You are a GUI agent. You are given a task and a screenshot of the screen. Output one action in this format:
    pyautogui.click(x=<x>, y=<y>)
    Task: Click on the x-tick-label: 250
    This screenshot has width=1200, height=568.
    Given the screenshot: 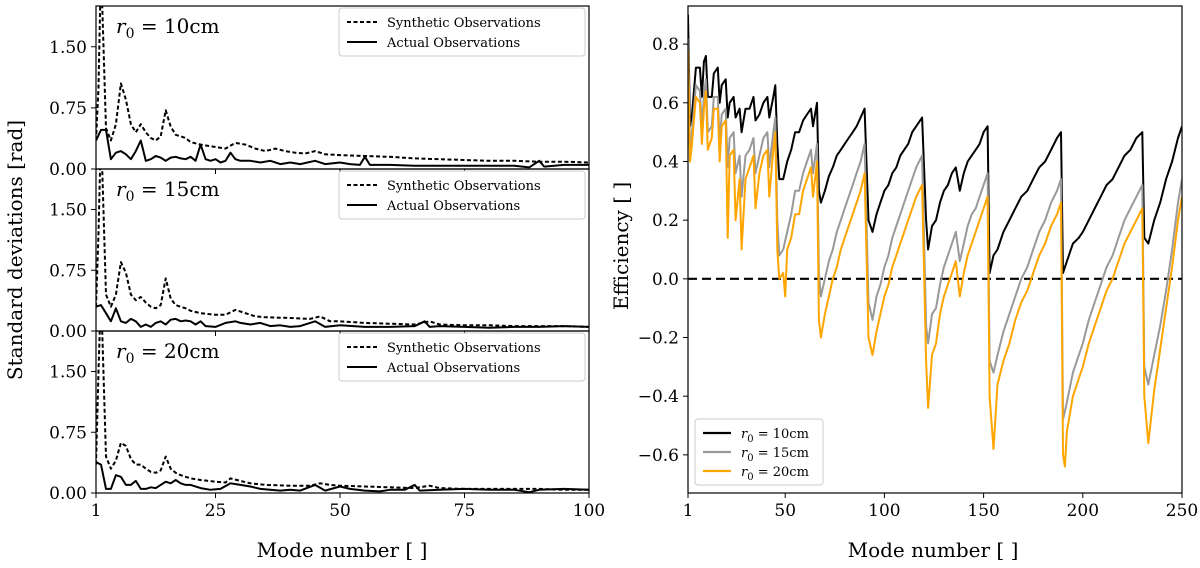 What is the action you would take?
    pyautogui.click(x=1182, y=511)
    